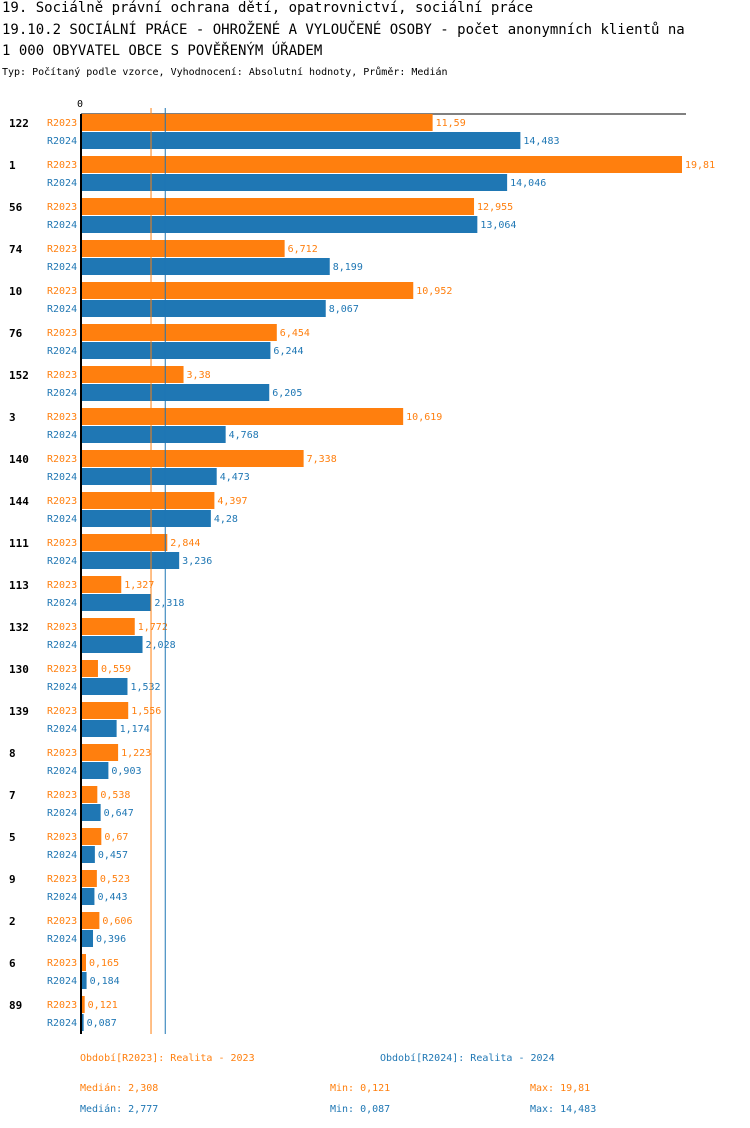 The height and width of the screenshot is (1128, 750). I want to click on category-label: 9, so click(12, 879).